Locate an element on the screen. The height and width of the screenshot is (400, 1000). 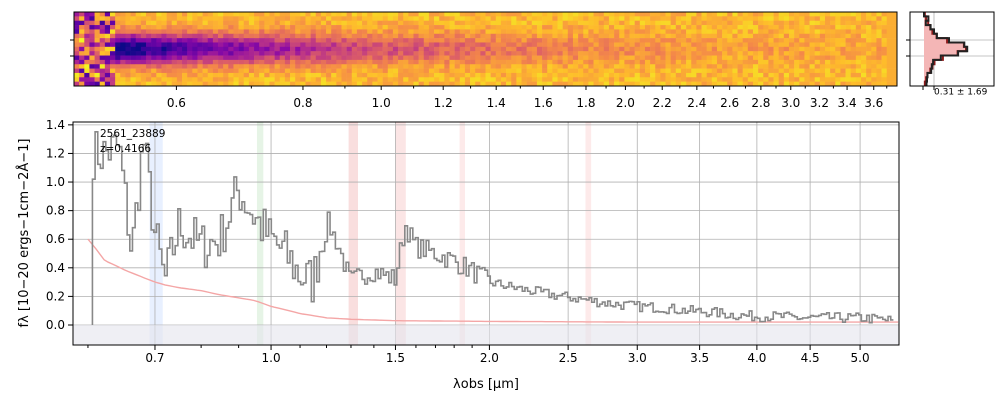
x-tick-label-4: 2.5 is located at coordinates (568, 358).